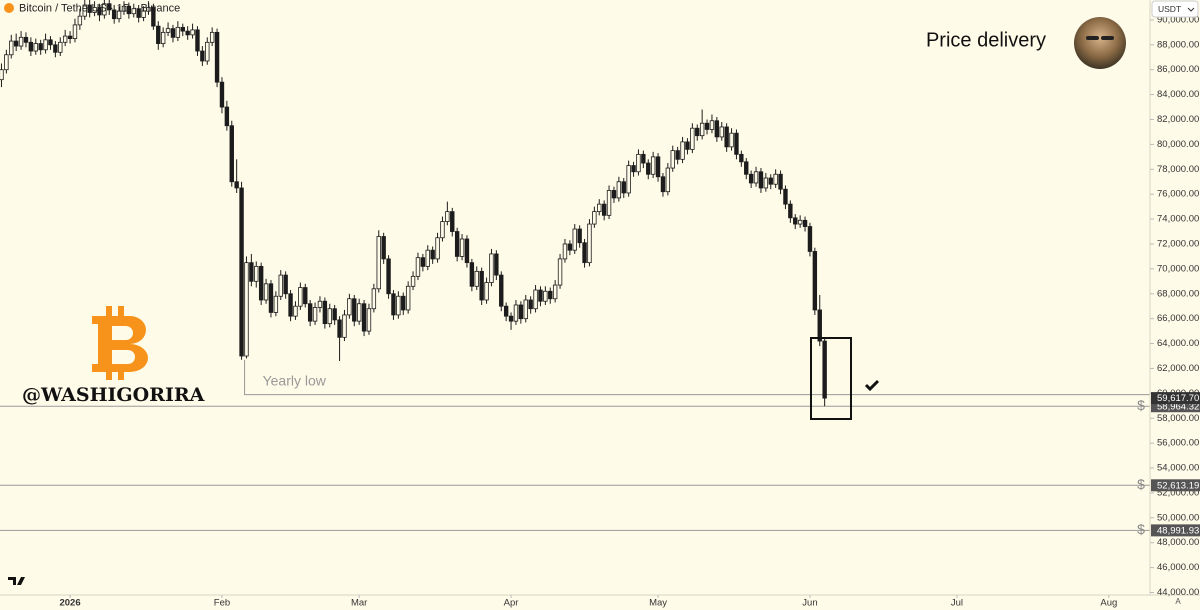 Image resolution: width=1200 pixels, height=610 pixels. I want to click on currency-button, so click(1175, 9).